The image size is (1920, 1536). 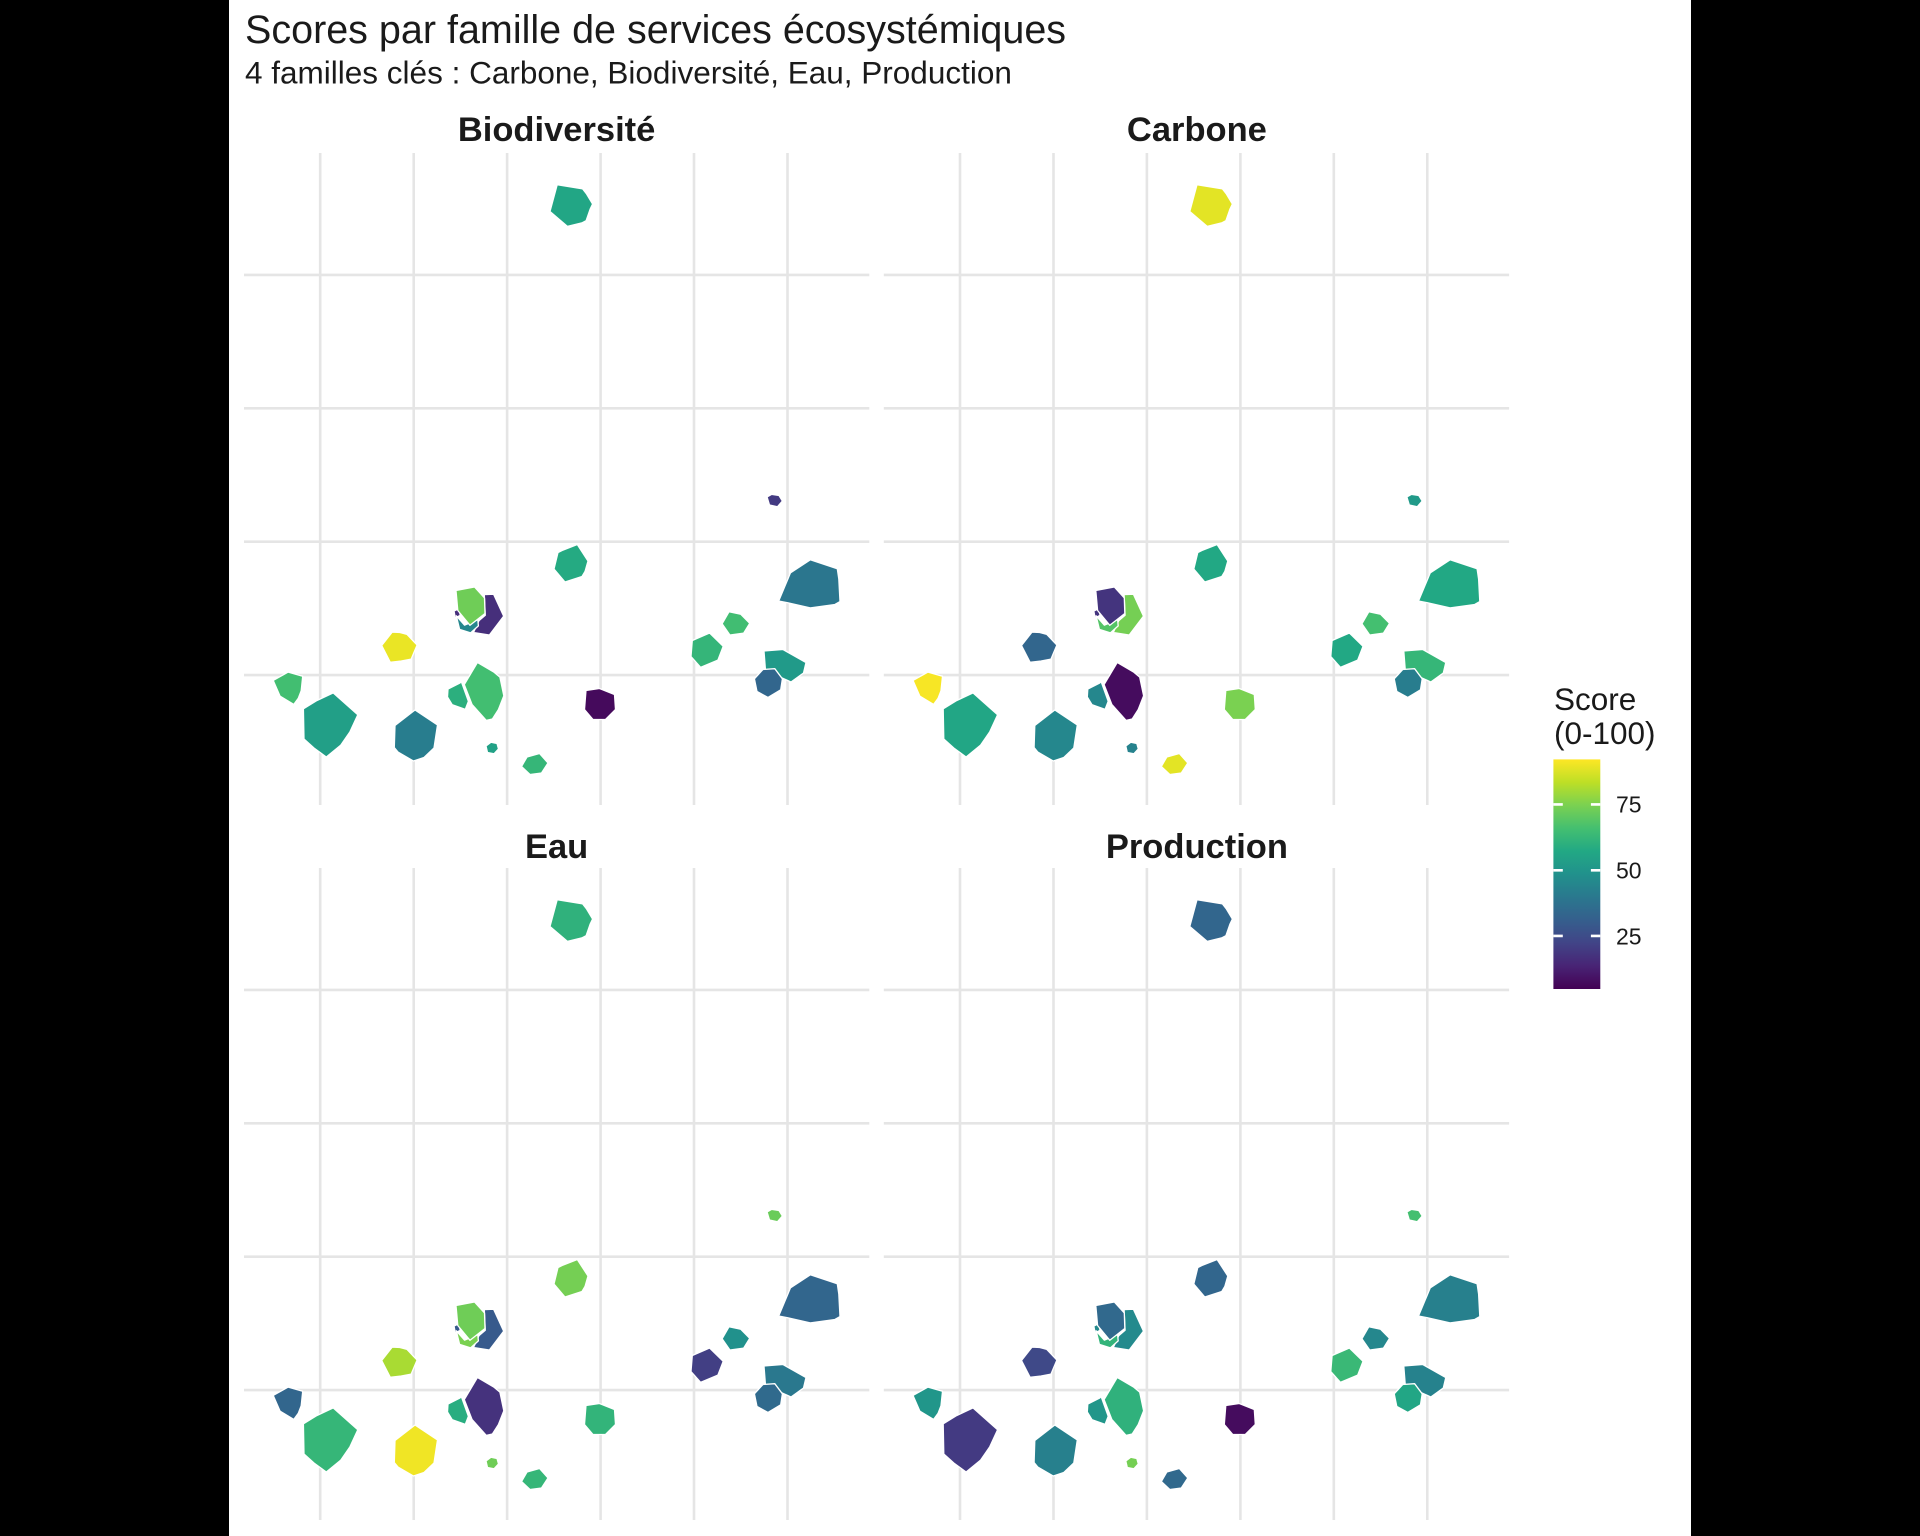 What do you see at coordinates (1595, 699) in the screenshot?
I see `svg-text: Score` at bounding box center [1595, 699].